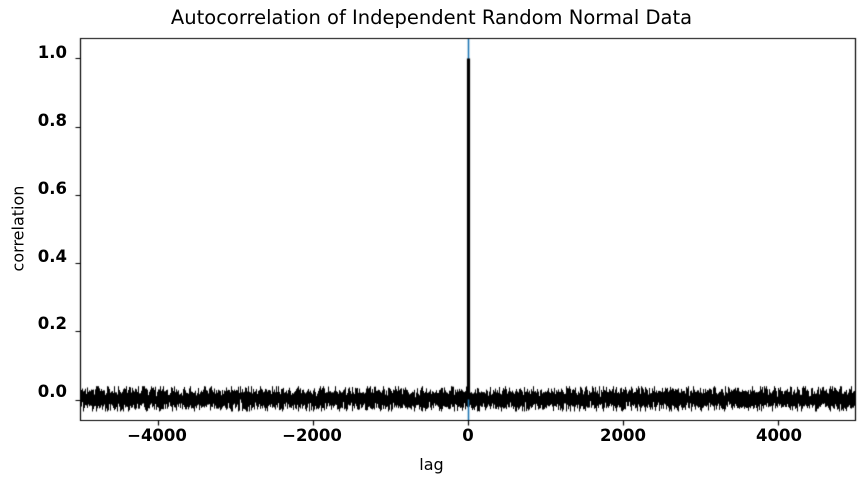 This screenshot has height=484, width=863. I want to click on y-tick-label: 1.0, so click(52, 52).